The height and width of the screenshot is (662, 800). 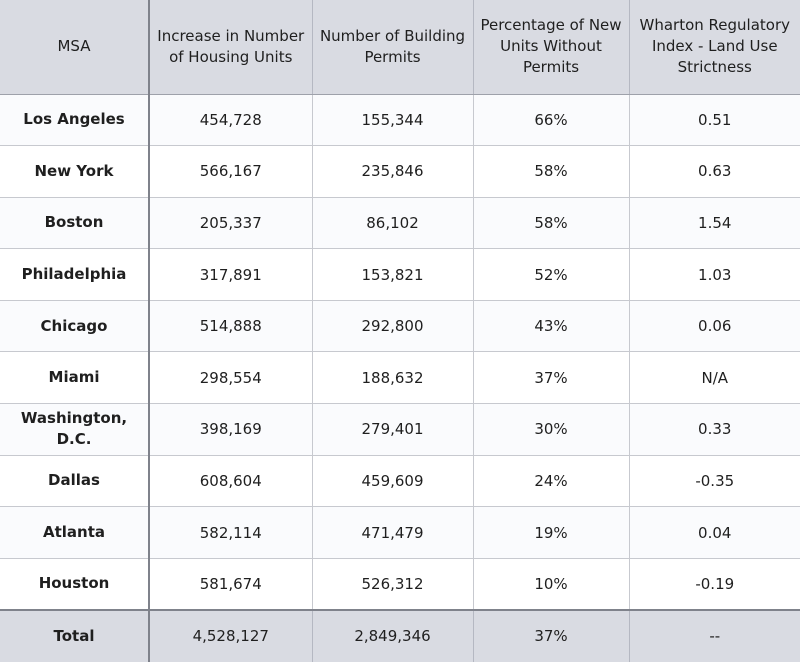 I want to click on pct-without-permits-cell: 24%, so click(x=551, y=481).